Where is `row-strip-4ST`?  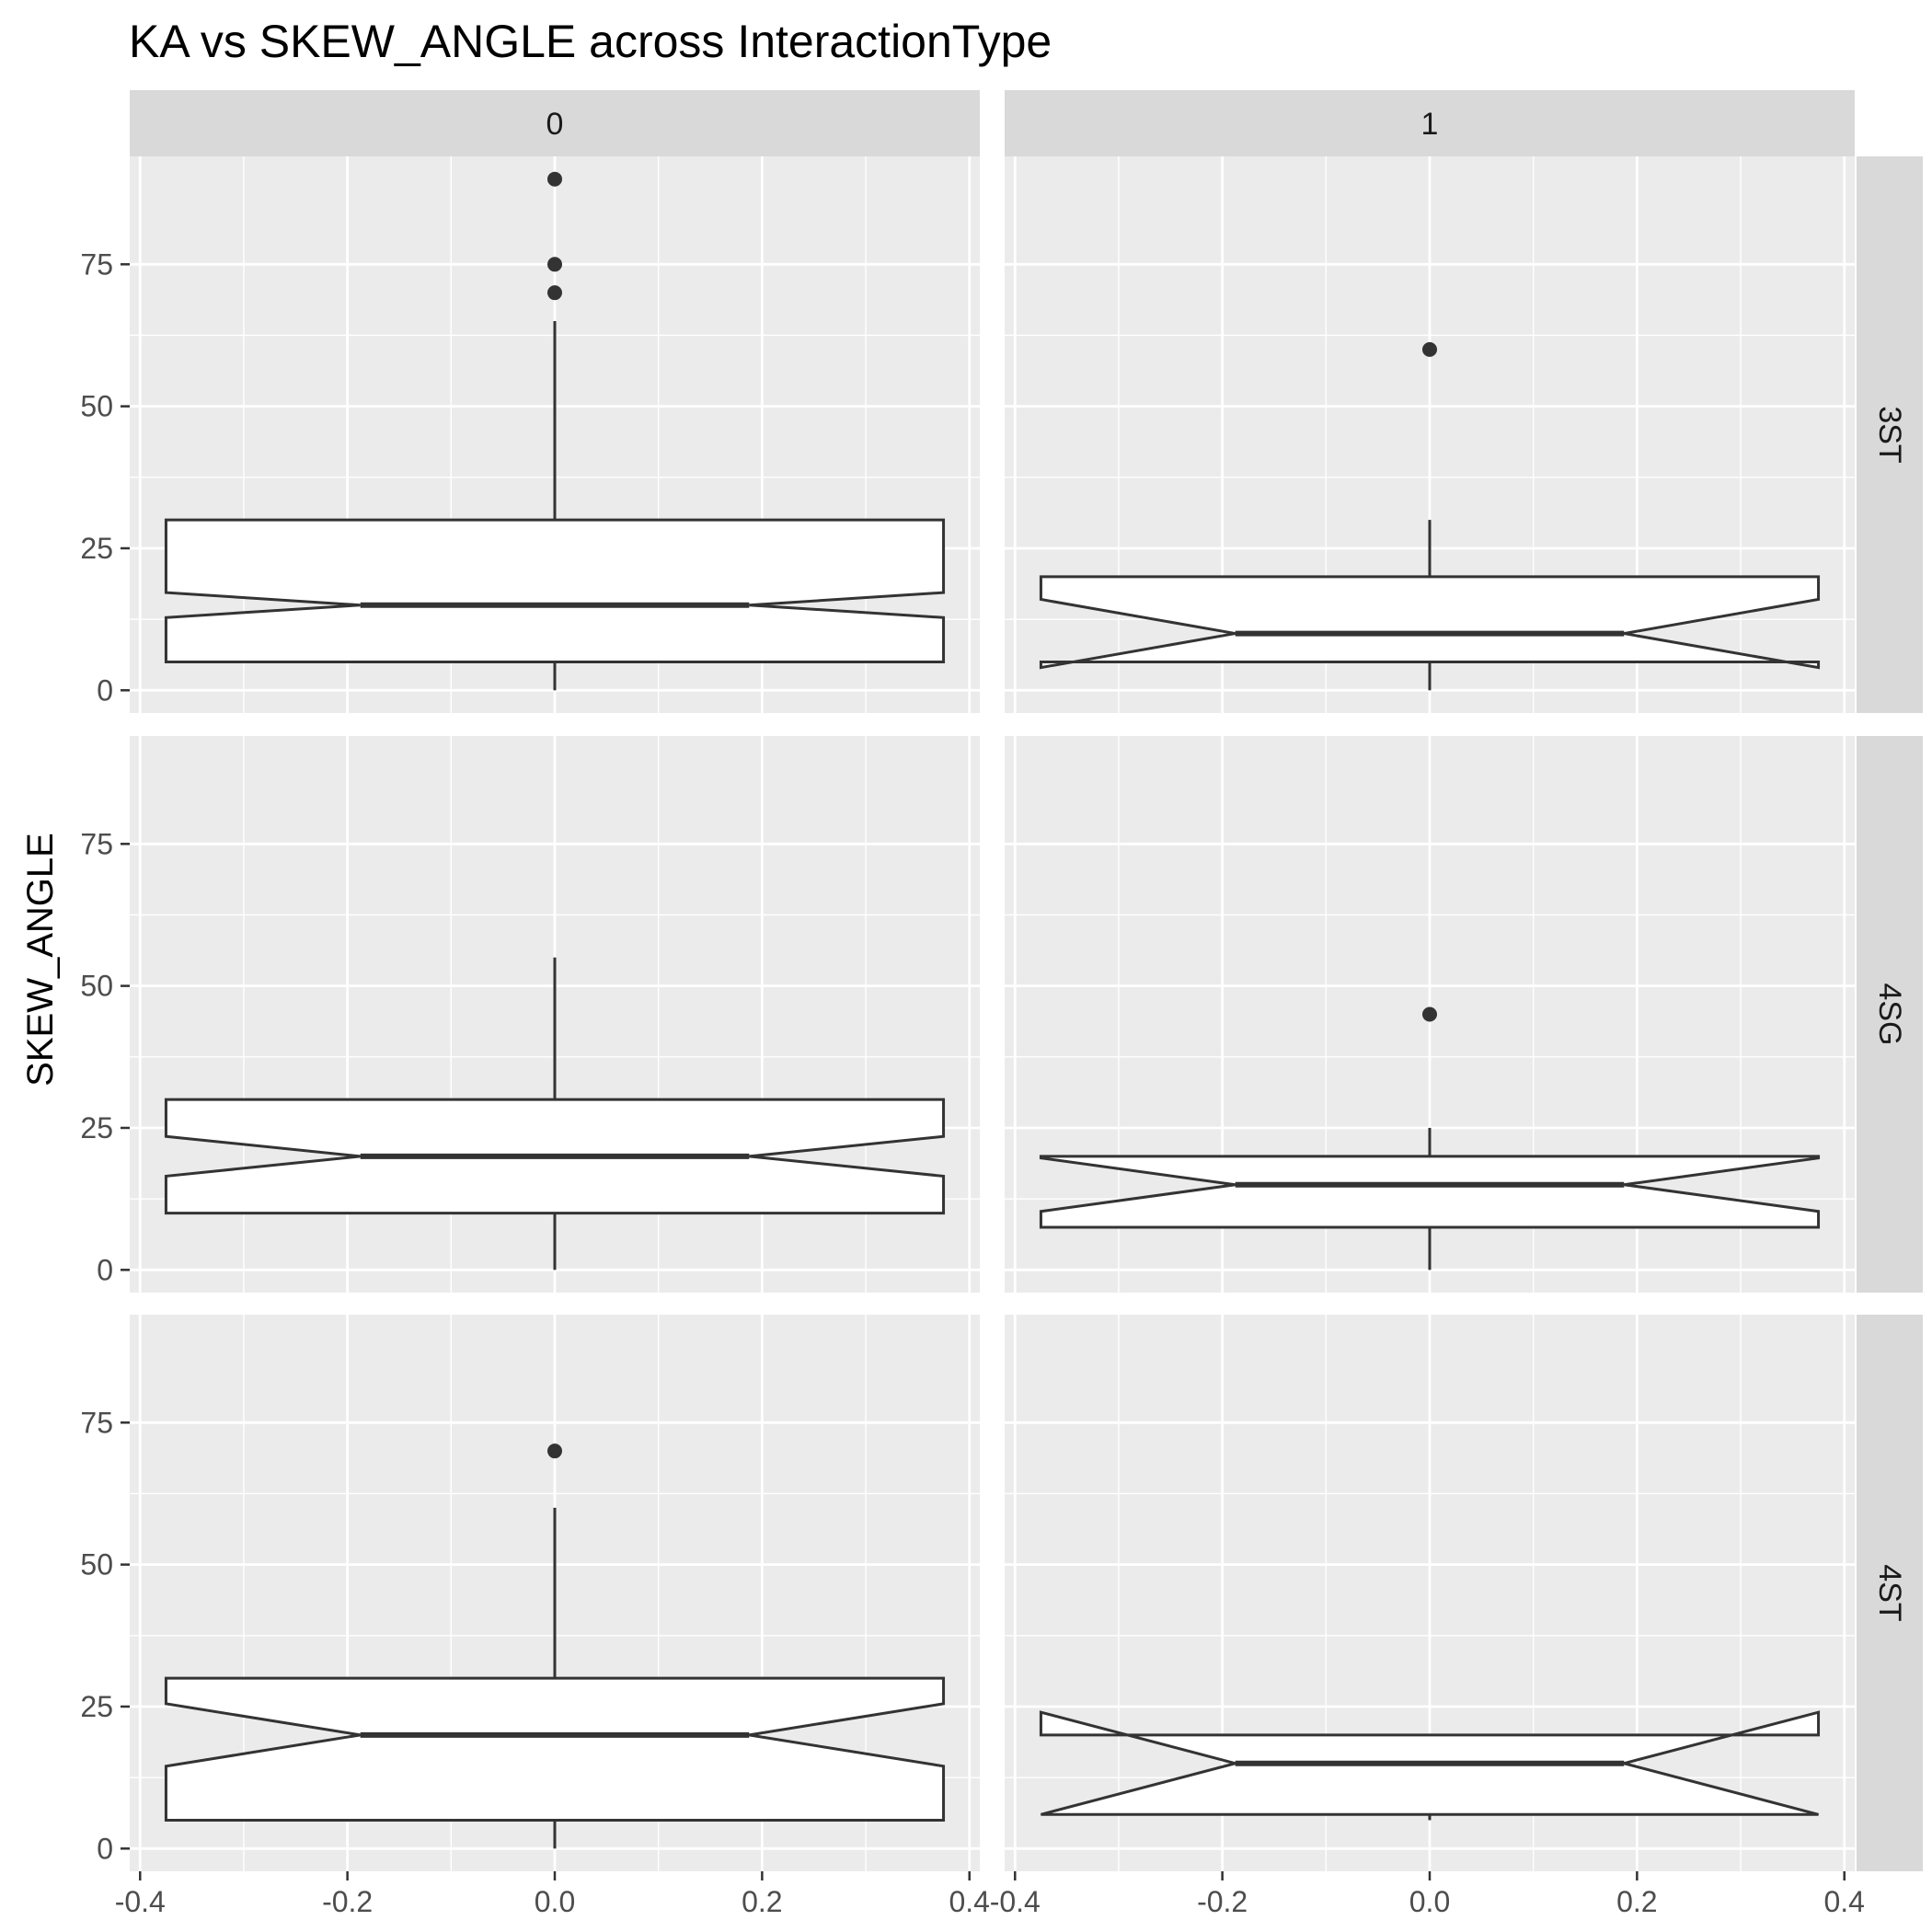
row-strip-4ST is located at coordinates (1890, 1593).